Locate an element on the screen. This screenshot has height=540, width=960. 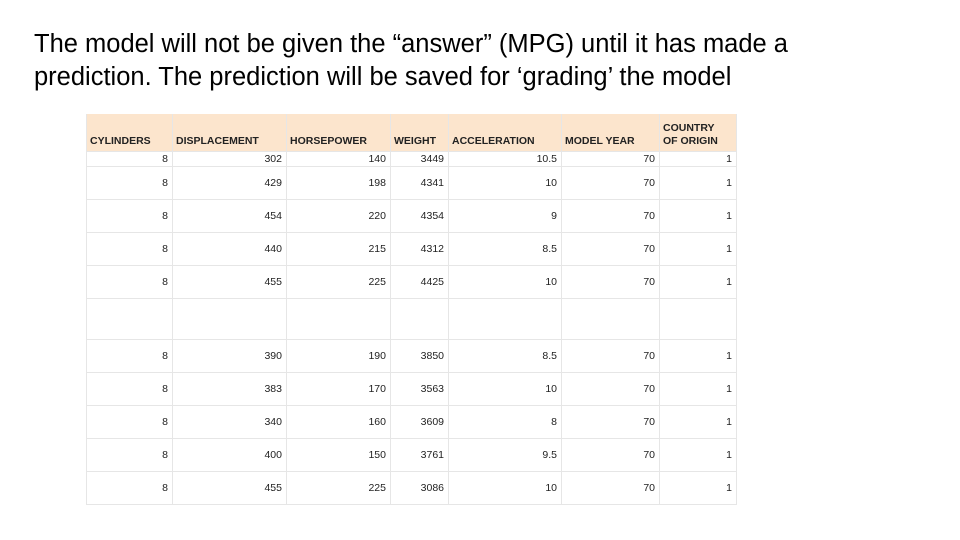
table-cell-weight: 4341 is located at coordinates (419, 183).